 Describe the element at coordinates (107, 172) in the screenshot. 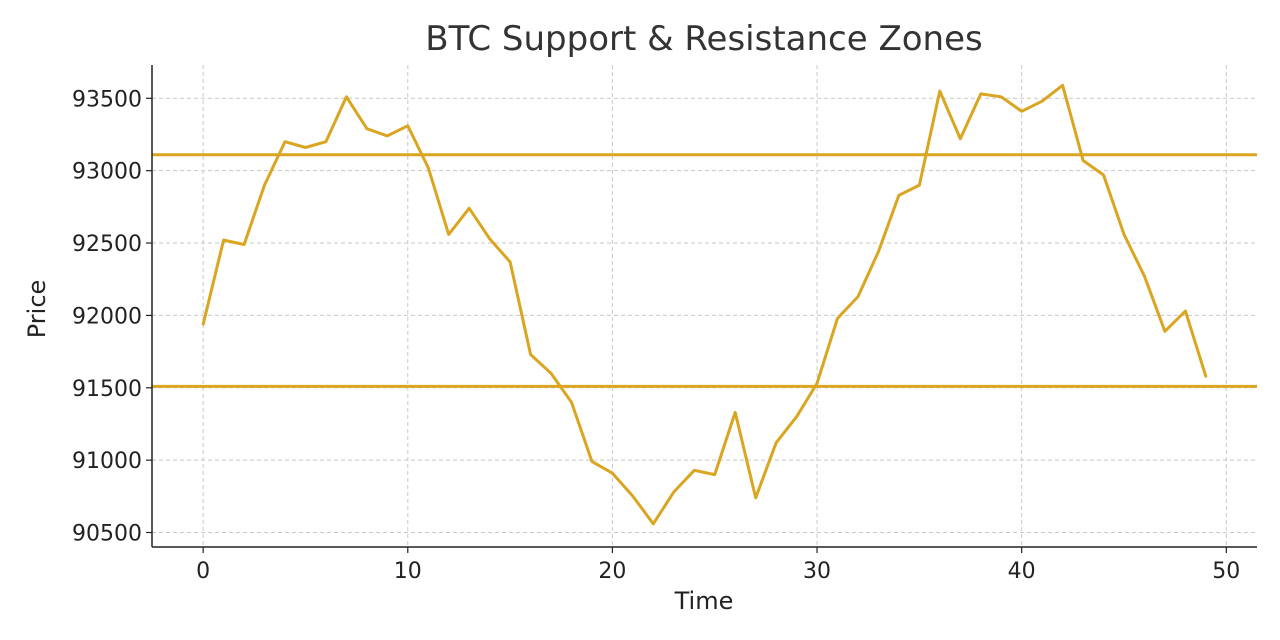

I see `y-tick-label: 93000` at that location.